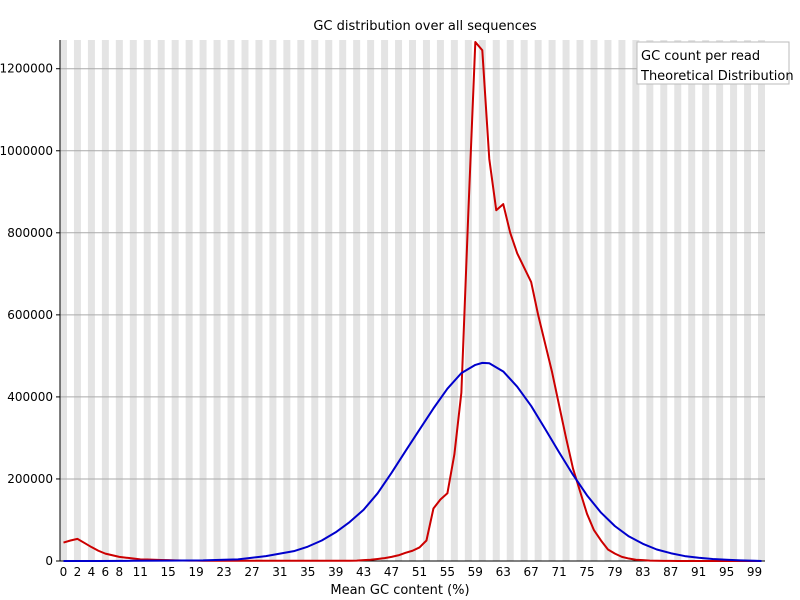 The image size is (800, 600). I want to click on x-tick-label: 43, so click(363, 572).